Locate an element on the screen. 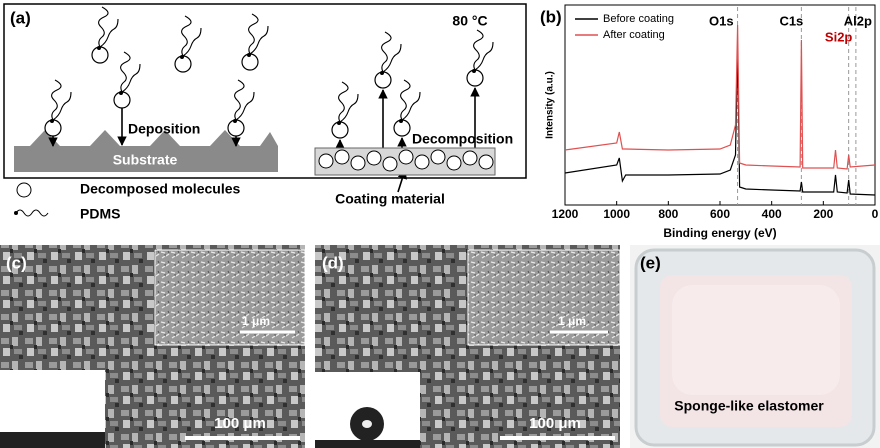  annotation: O1s is located at coordinates (721, 20).